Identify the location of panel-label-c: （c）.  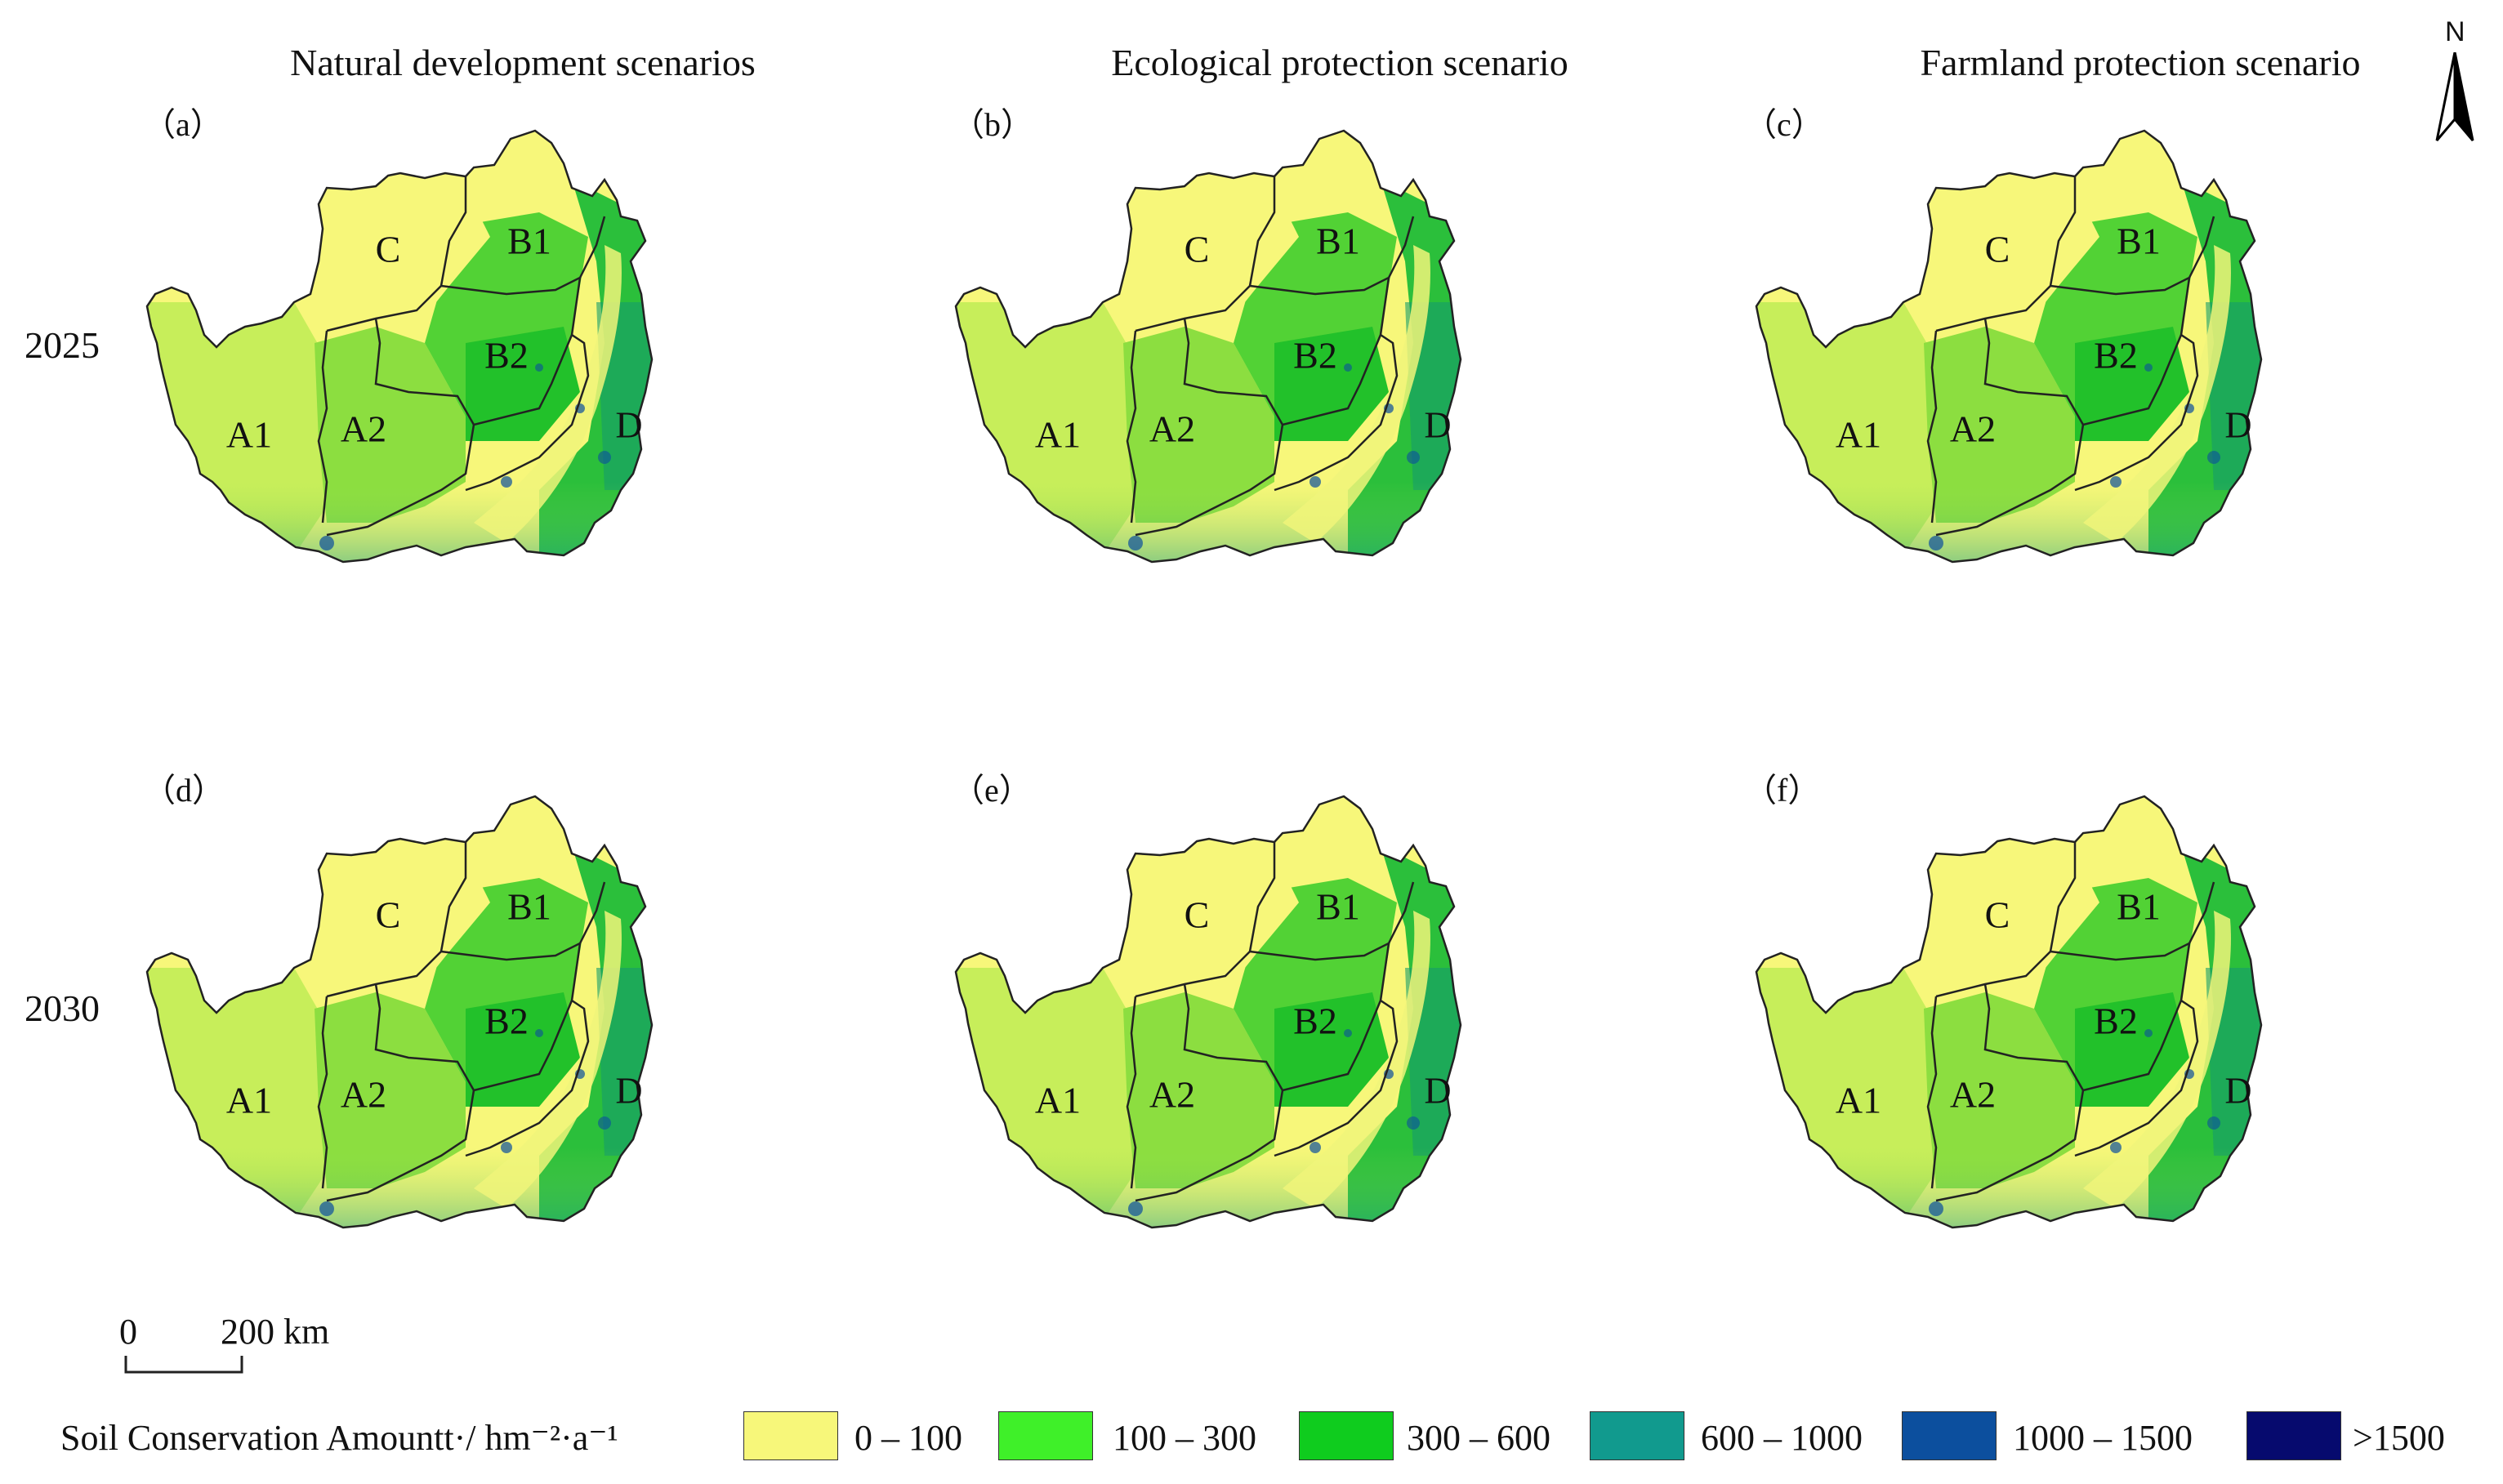
(1784, 124).